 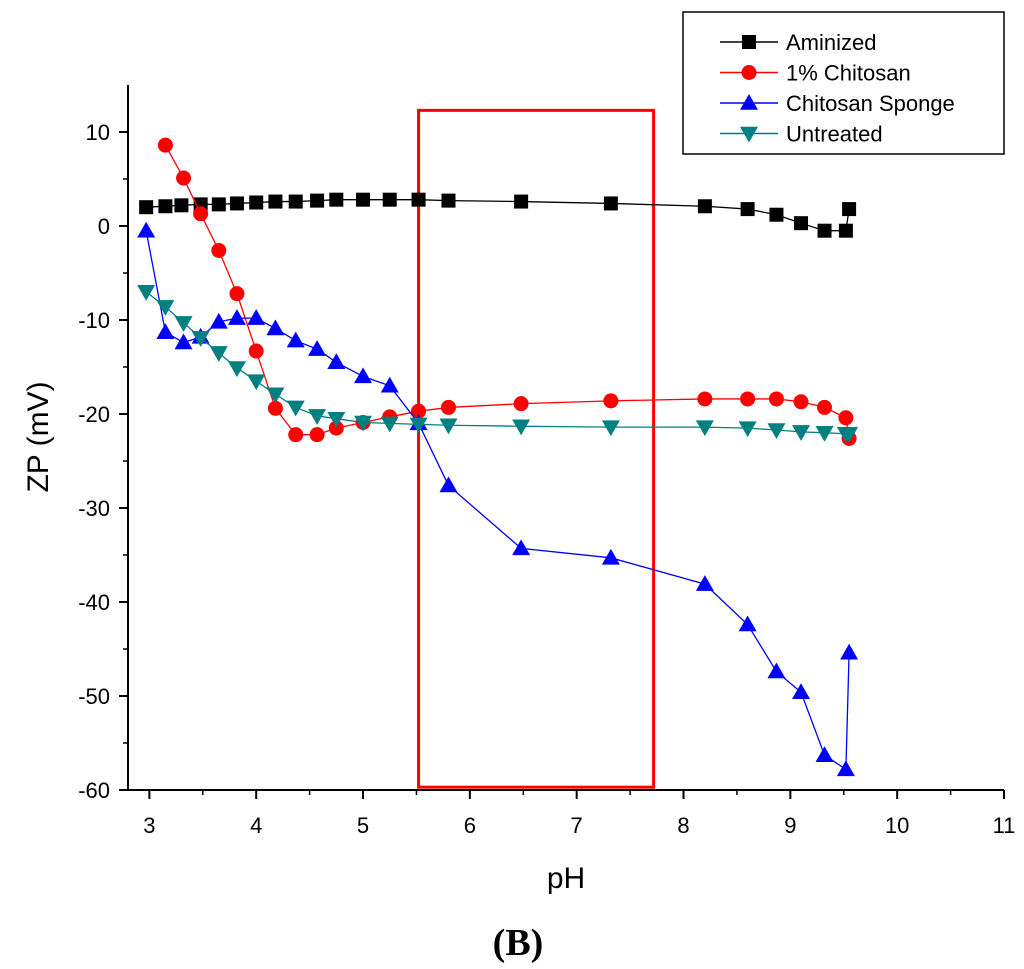 What do you see at coordinates (870, 103) in the screenshot?
I see `legend-label: Chitosan Sponge` at bounding box center [870, 103].